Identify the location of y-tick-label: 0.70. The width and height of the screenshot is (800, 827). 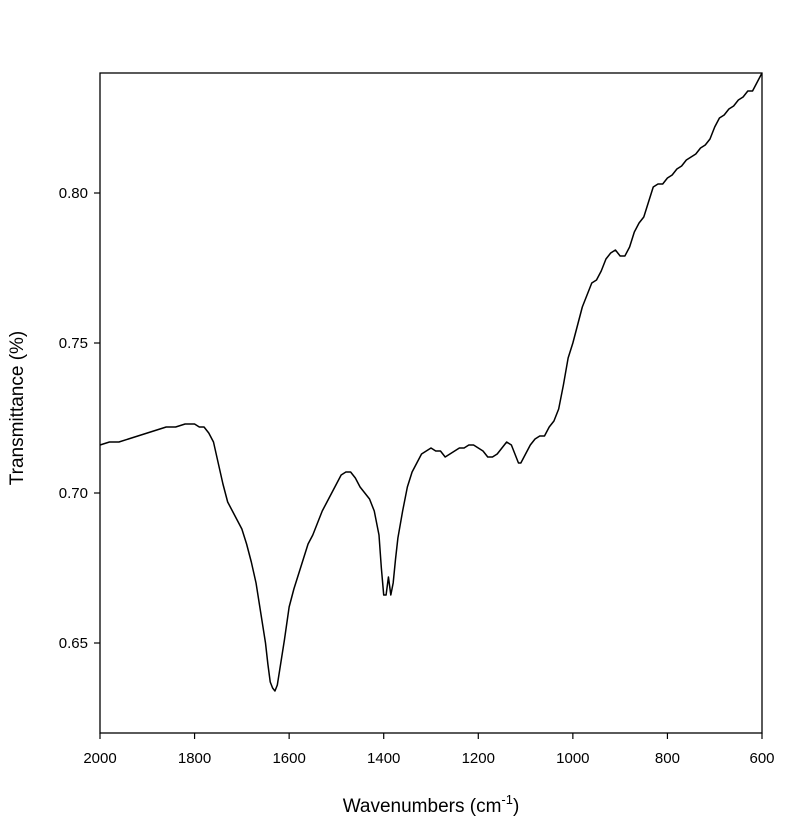
(73, 493).